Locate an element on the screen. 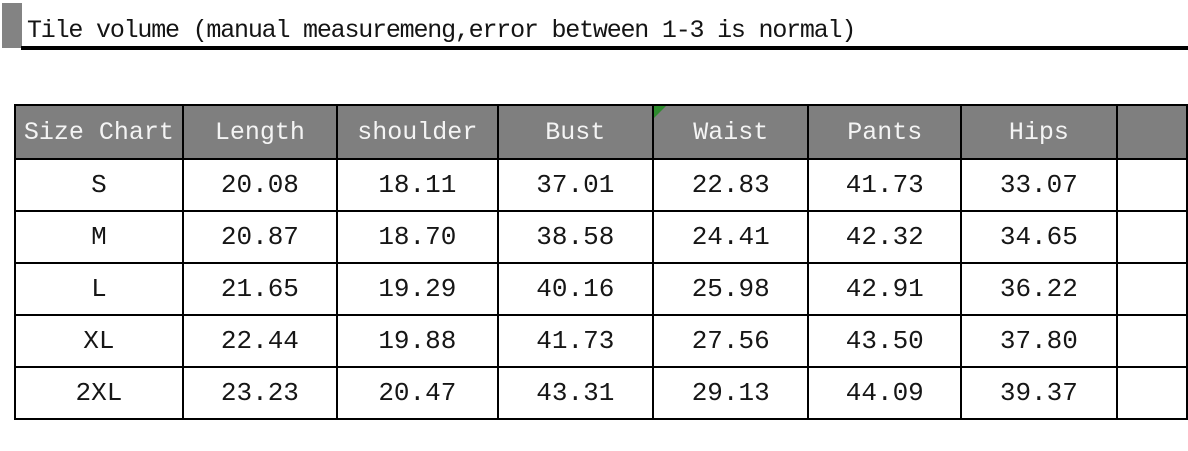 The width and height of the screenshot is (1188, 451). header-bust: Bust is located at coordinates (575, 132).